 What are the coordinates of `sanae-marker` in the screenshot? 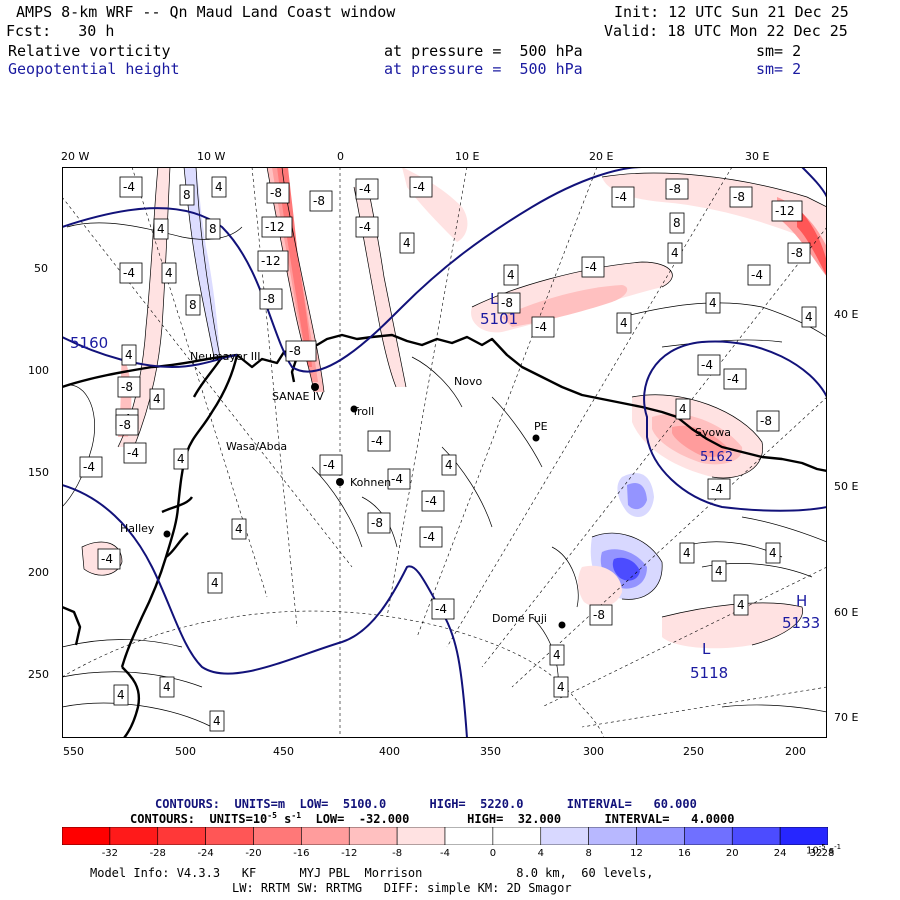 It's located at (315, 387).